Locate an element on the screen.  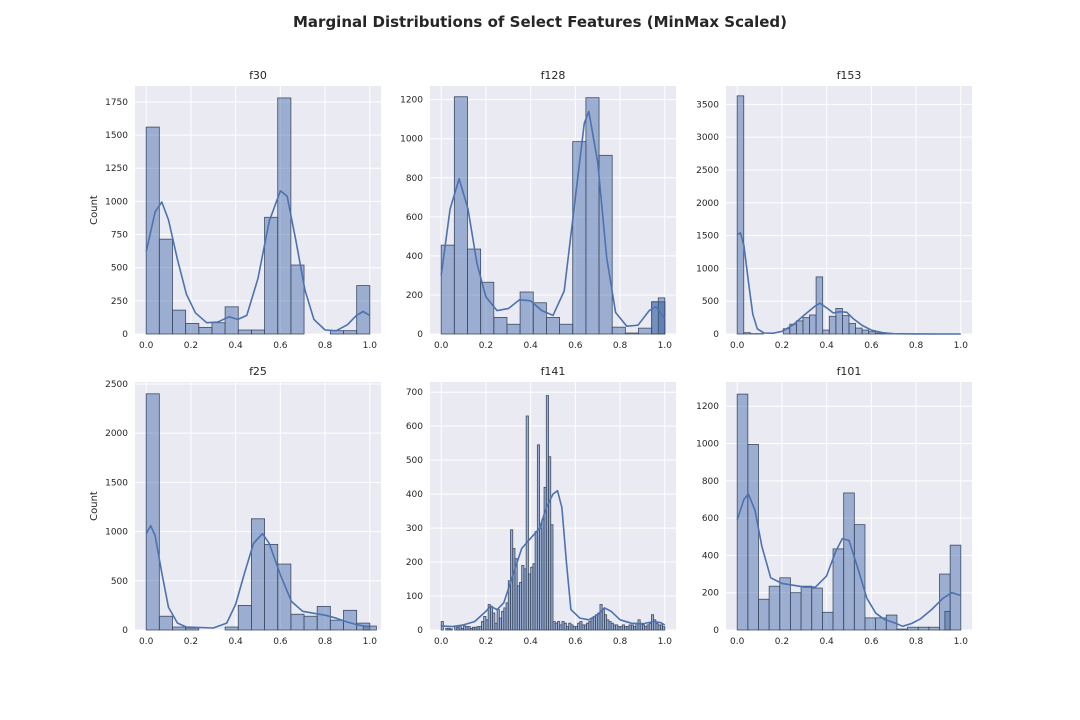
subplot-title: f141 is located at coordinates (553, 371).